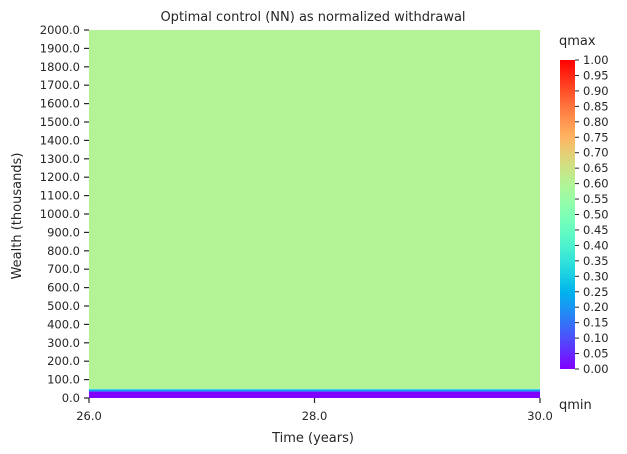 This screenshot has height=454, width=627. What do you see at coordinates (63, 288) in the screenshot?
I see `y-tick-label: 600.0` at bounding box center [63, 288].